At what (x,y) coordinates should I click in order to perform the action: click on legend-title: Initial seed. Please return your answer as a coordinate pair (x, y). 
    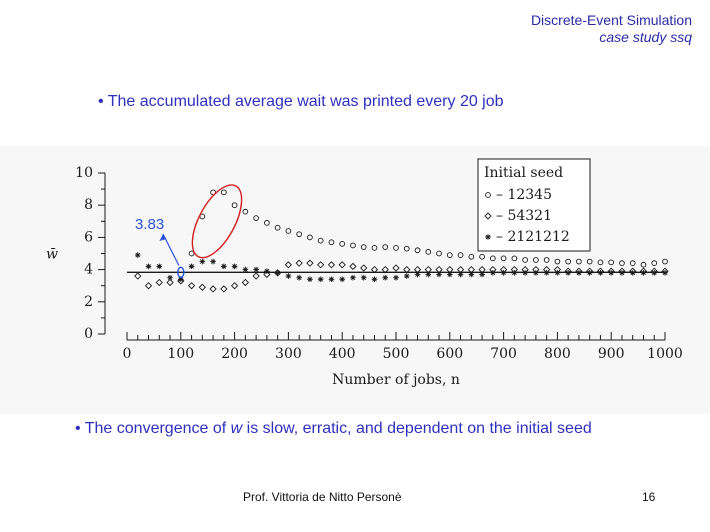
    Looking at the image, I should click on (523, 173).